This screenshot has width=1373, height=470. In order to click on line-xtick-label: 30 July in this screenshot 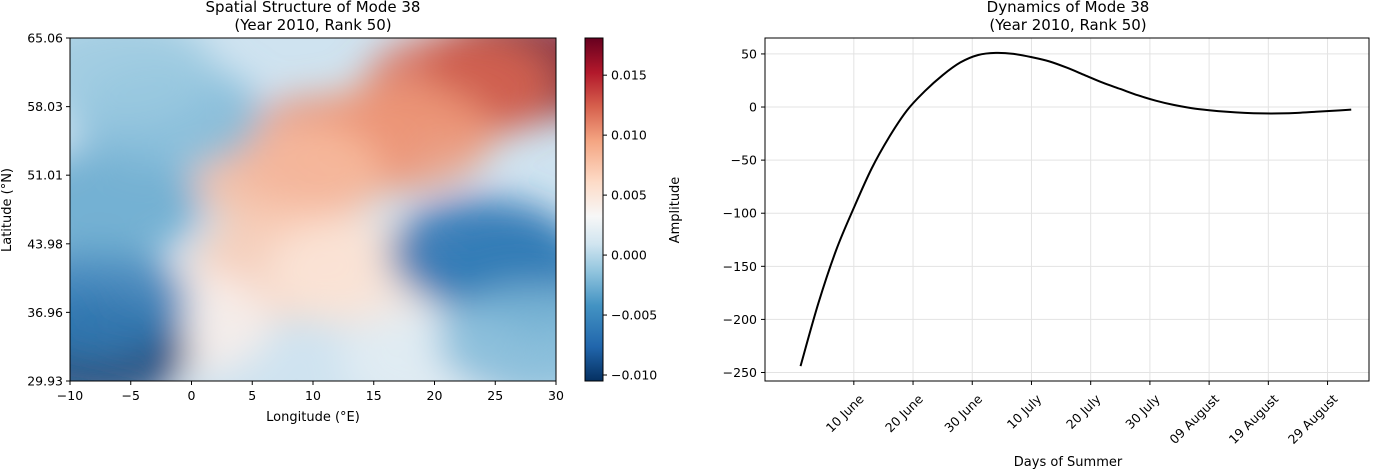, I will do `click(1142, 411)`.